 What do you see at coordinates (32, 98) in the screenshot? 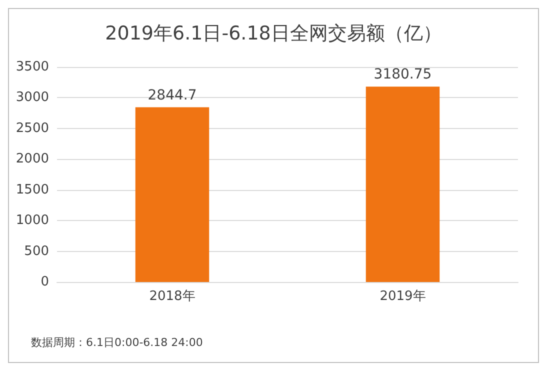
I see `y-tick-label: 3000` at bounding box center [32, 98].